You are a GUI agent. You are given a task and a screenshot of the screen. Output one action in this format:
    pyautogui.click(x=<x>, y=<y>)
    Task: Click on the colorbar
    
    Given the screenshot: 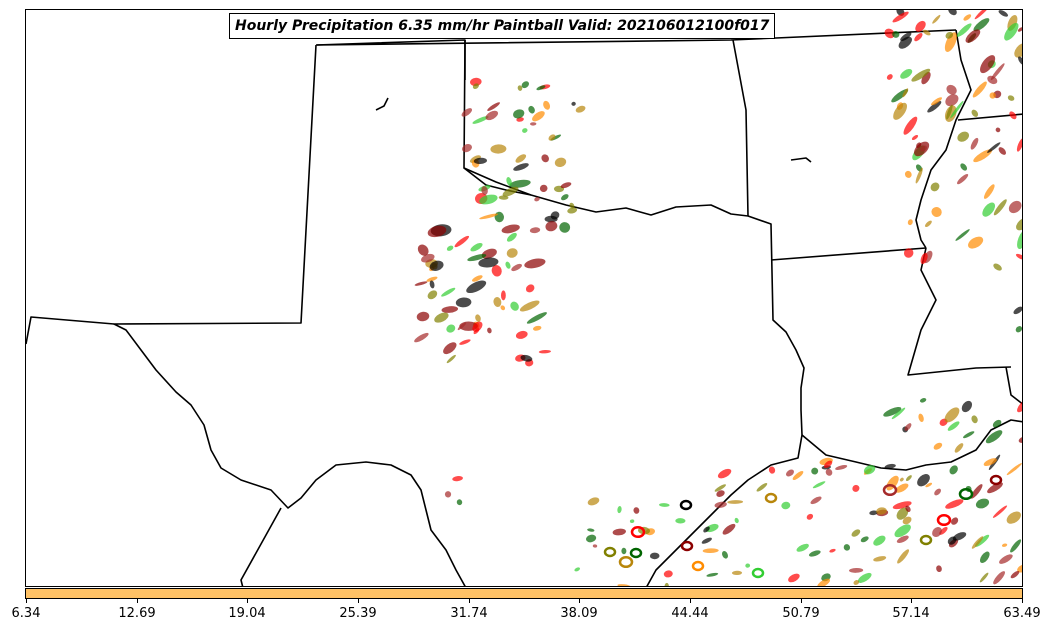 What is the action you would take?
    pyautogui.click(x=524, y=593)
    